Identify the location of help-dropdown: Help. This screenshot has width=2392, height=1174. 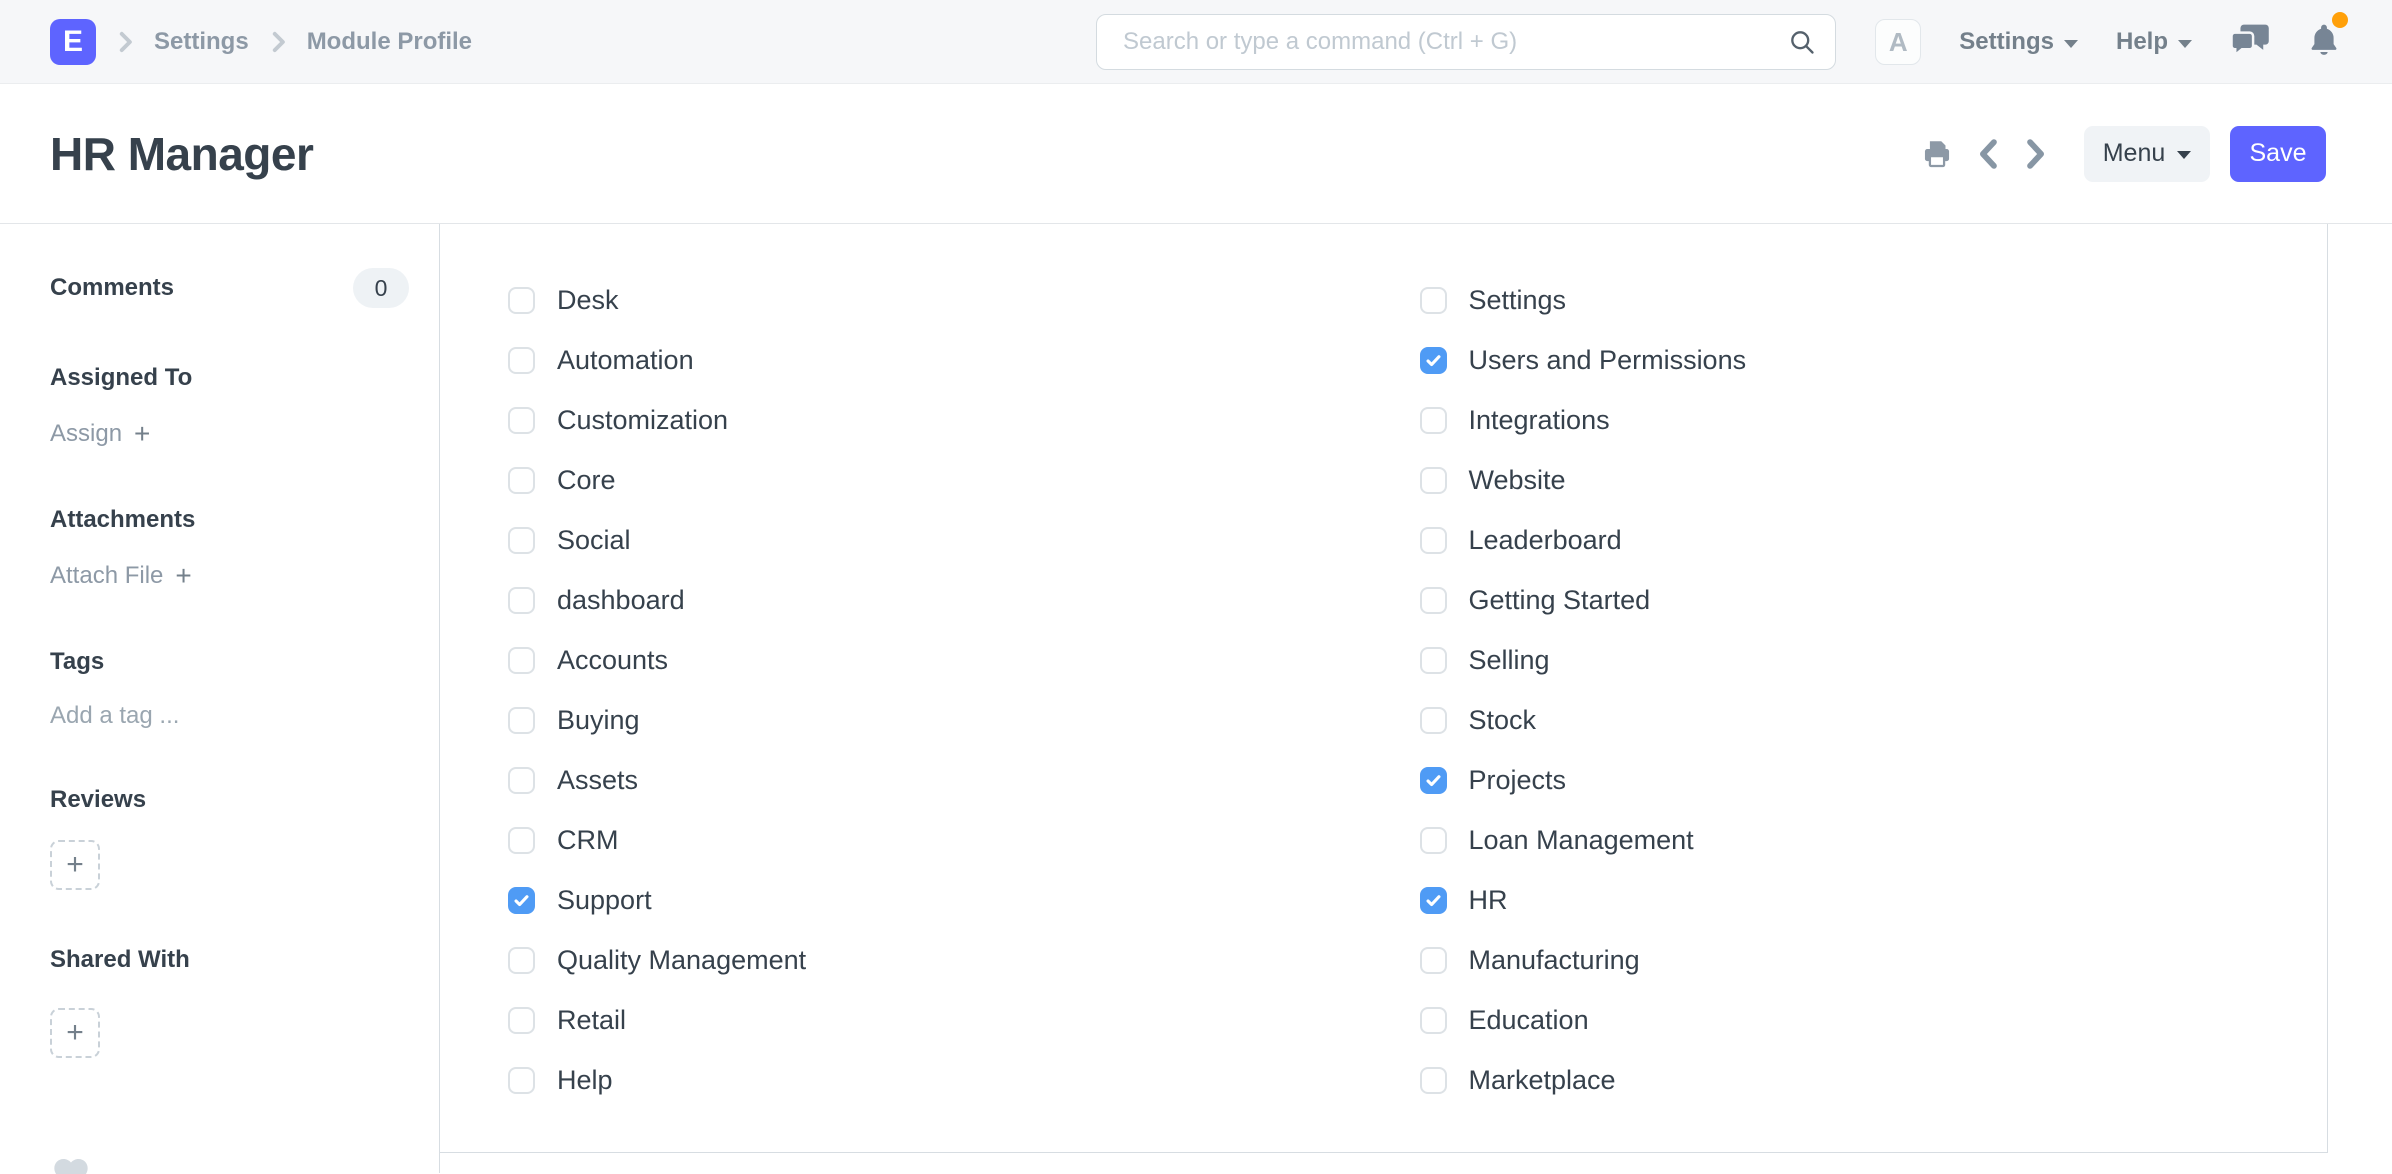
(2154, 42).